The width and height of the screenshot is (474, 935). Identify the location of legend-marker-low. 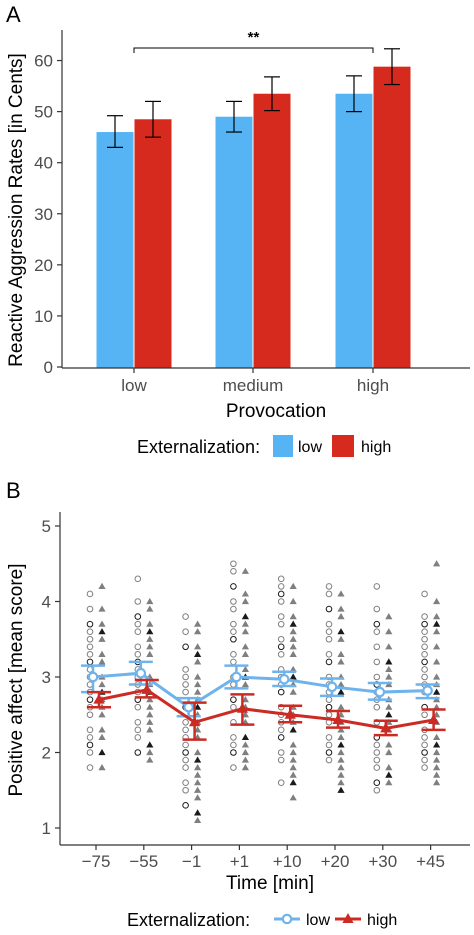
(287, 919).